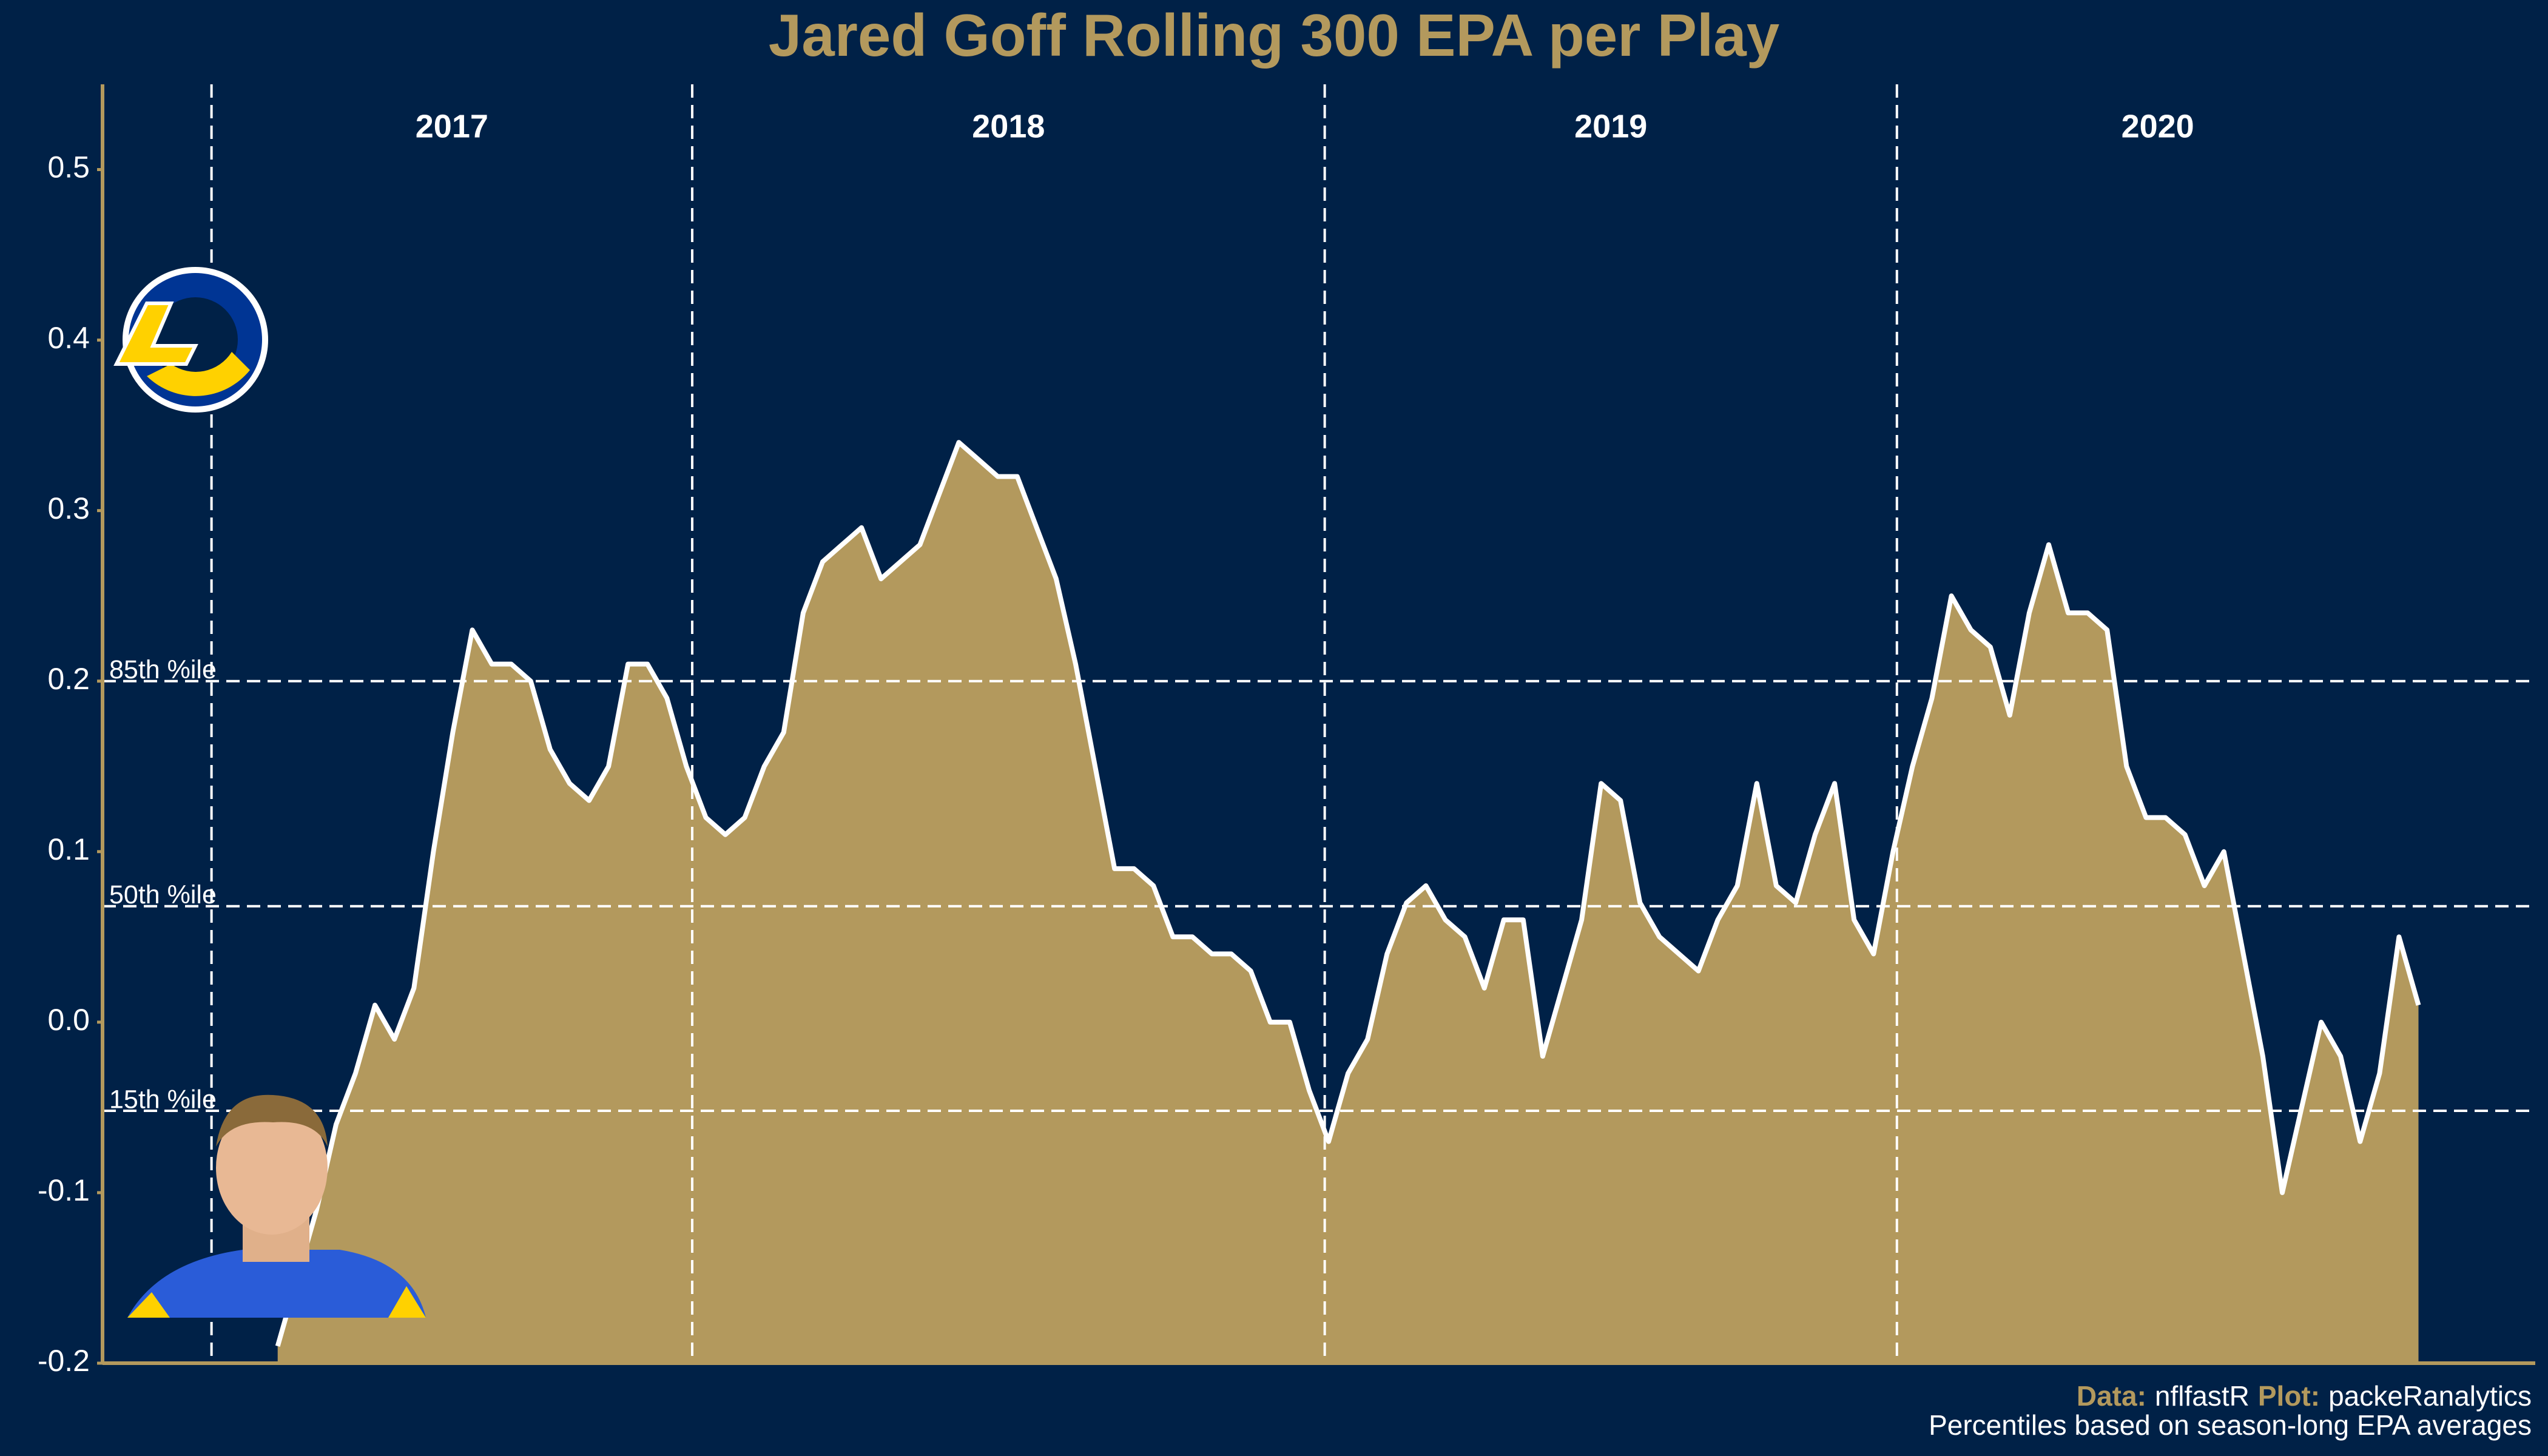 Image resolution: width=2548 pixels, height=1456 pixels. What do you see at coordinates (163, 1099) in the screenshot?
I see `reference-label: 15th %ile` at bounding box center [163, 1099].